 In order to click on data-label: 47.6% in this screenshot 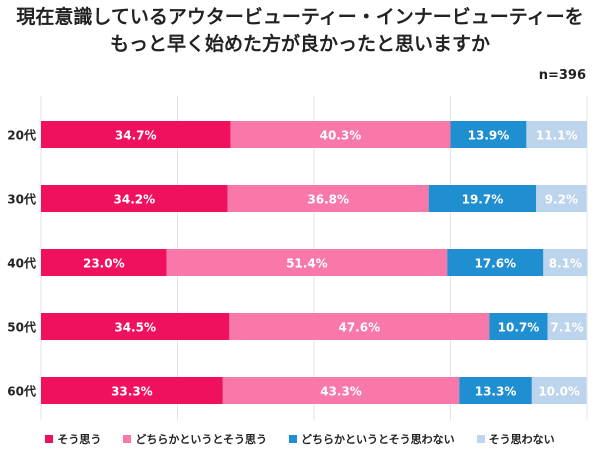, I will do `click(359, 328)`.